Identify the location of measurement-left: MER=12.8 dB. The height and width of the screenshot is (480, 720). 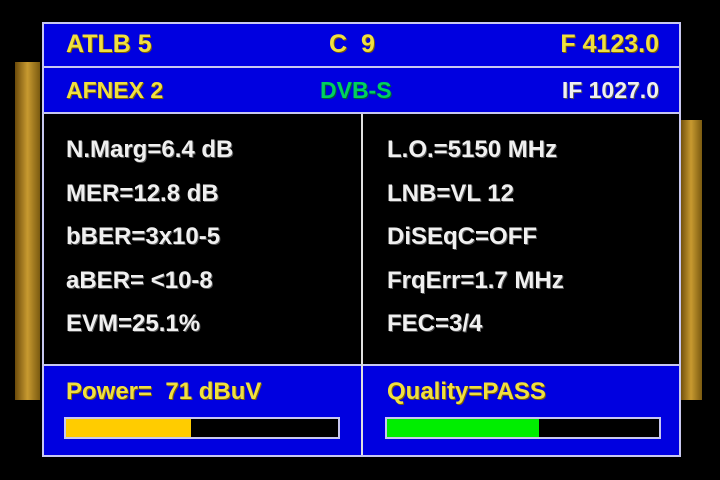
(142, 193).